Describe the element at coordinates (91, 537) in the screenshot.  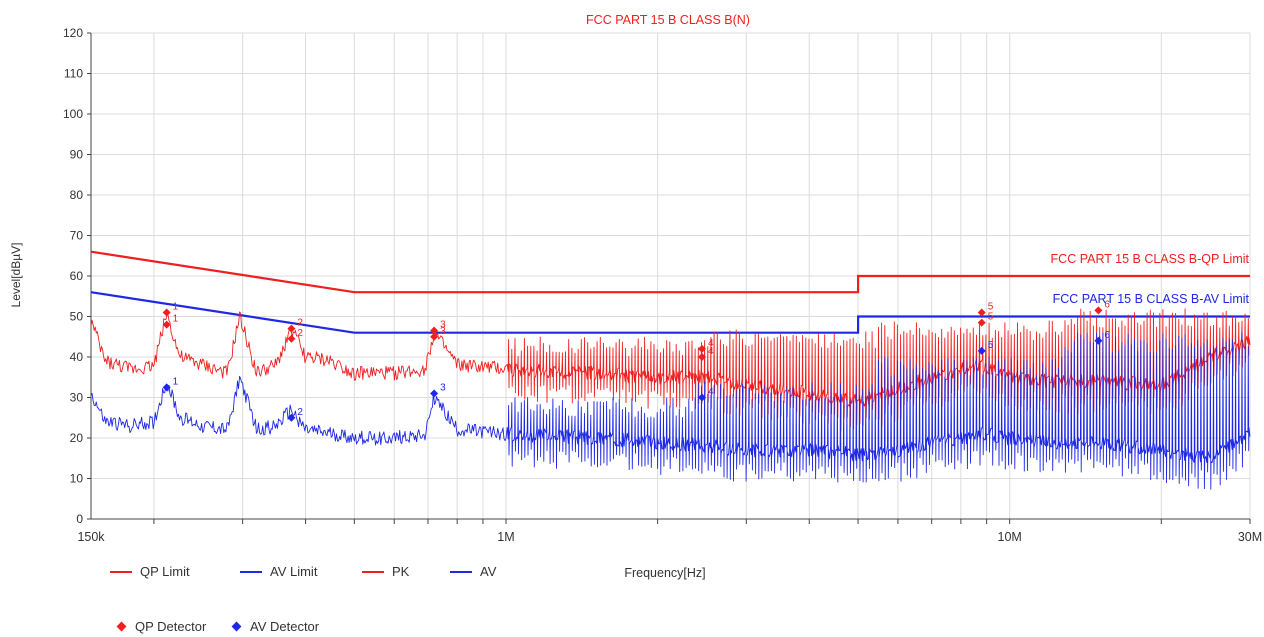
I see `x-tick-label: 150k` at that location.